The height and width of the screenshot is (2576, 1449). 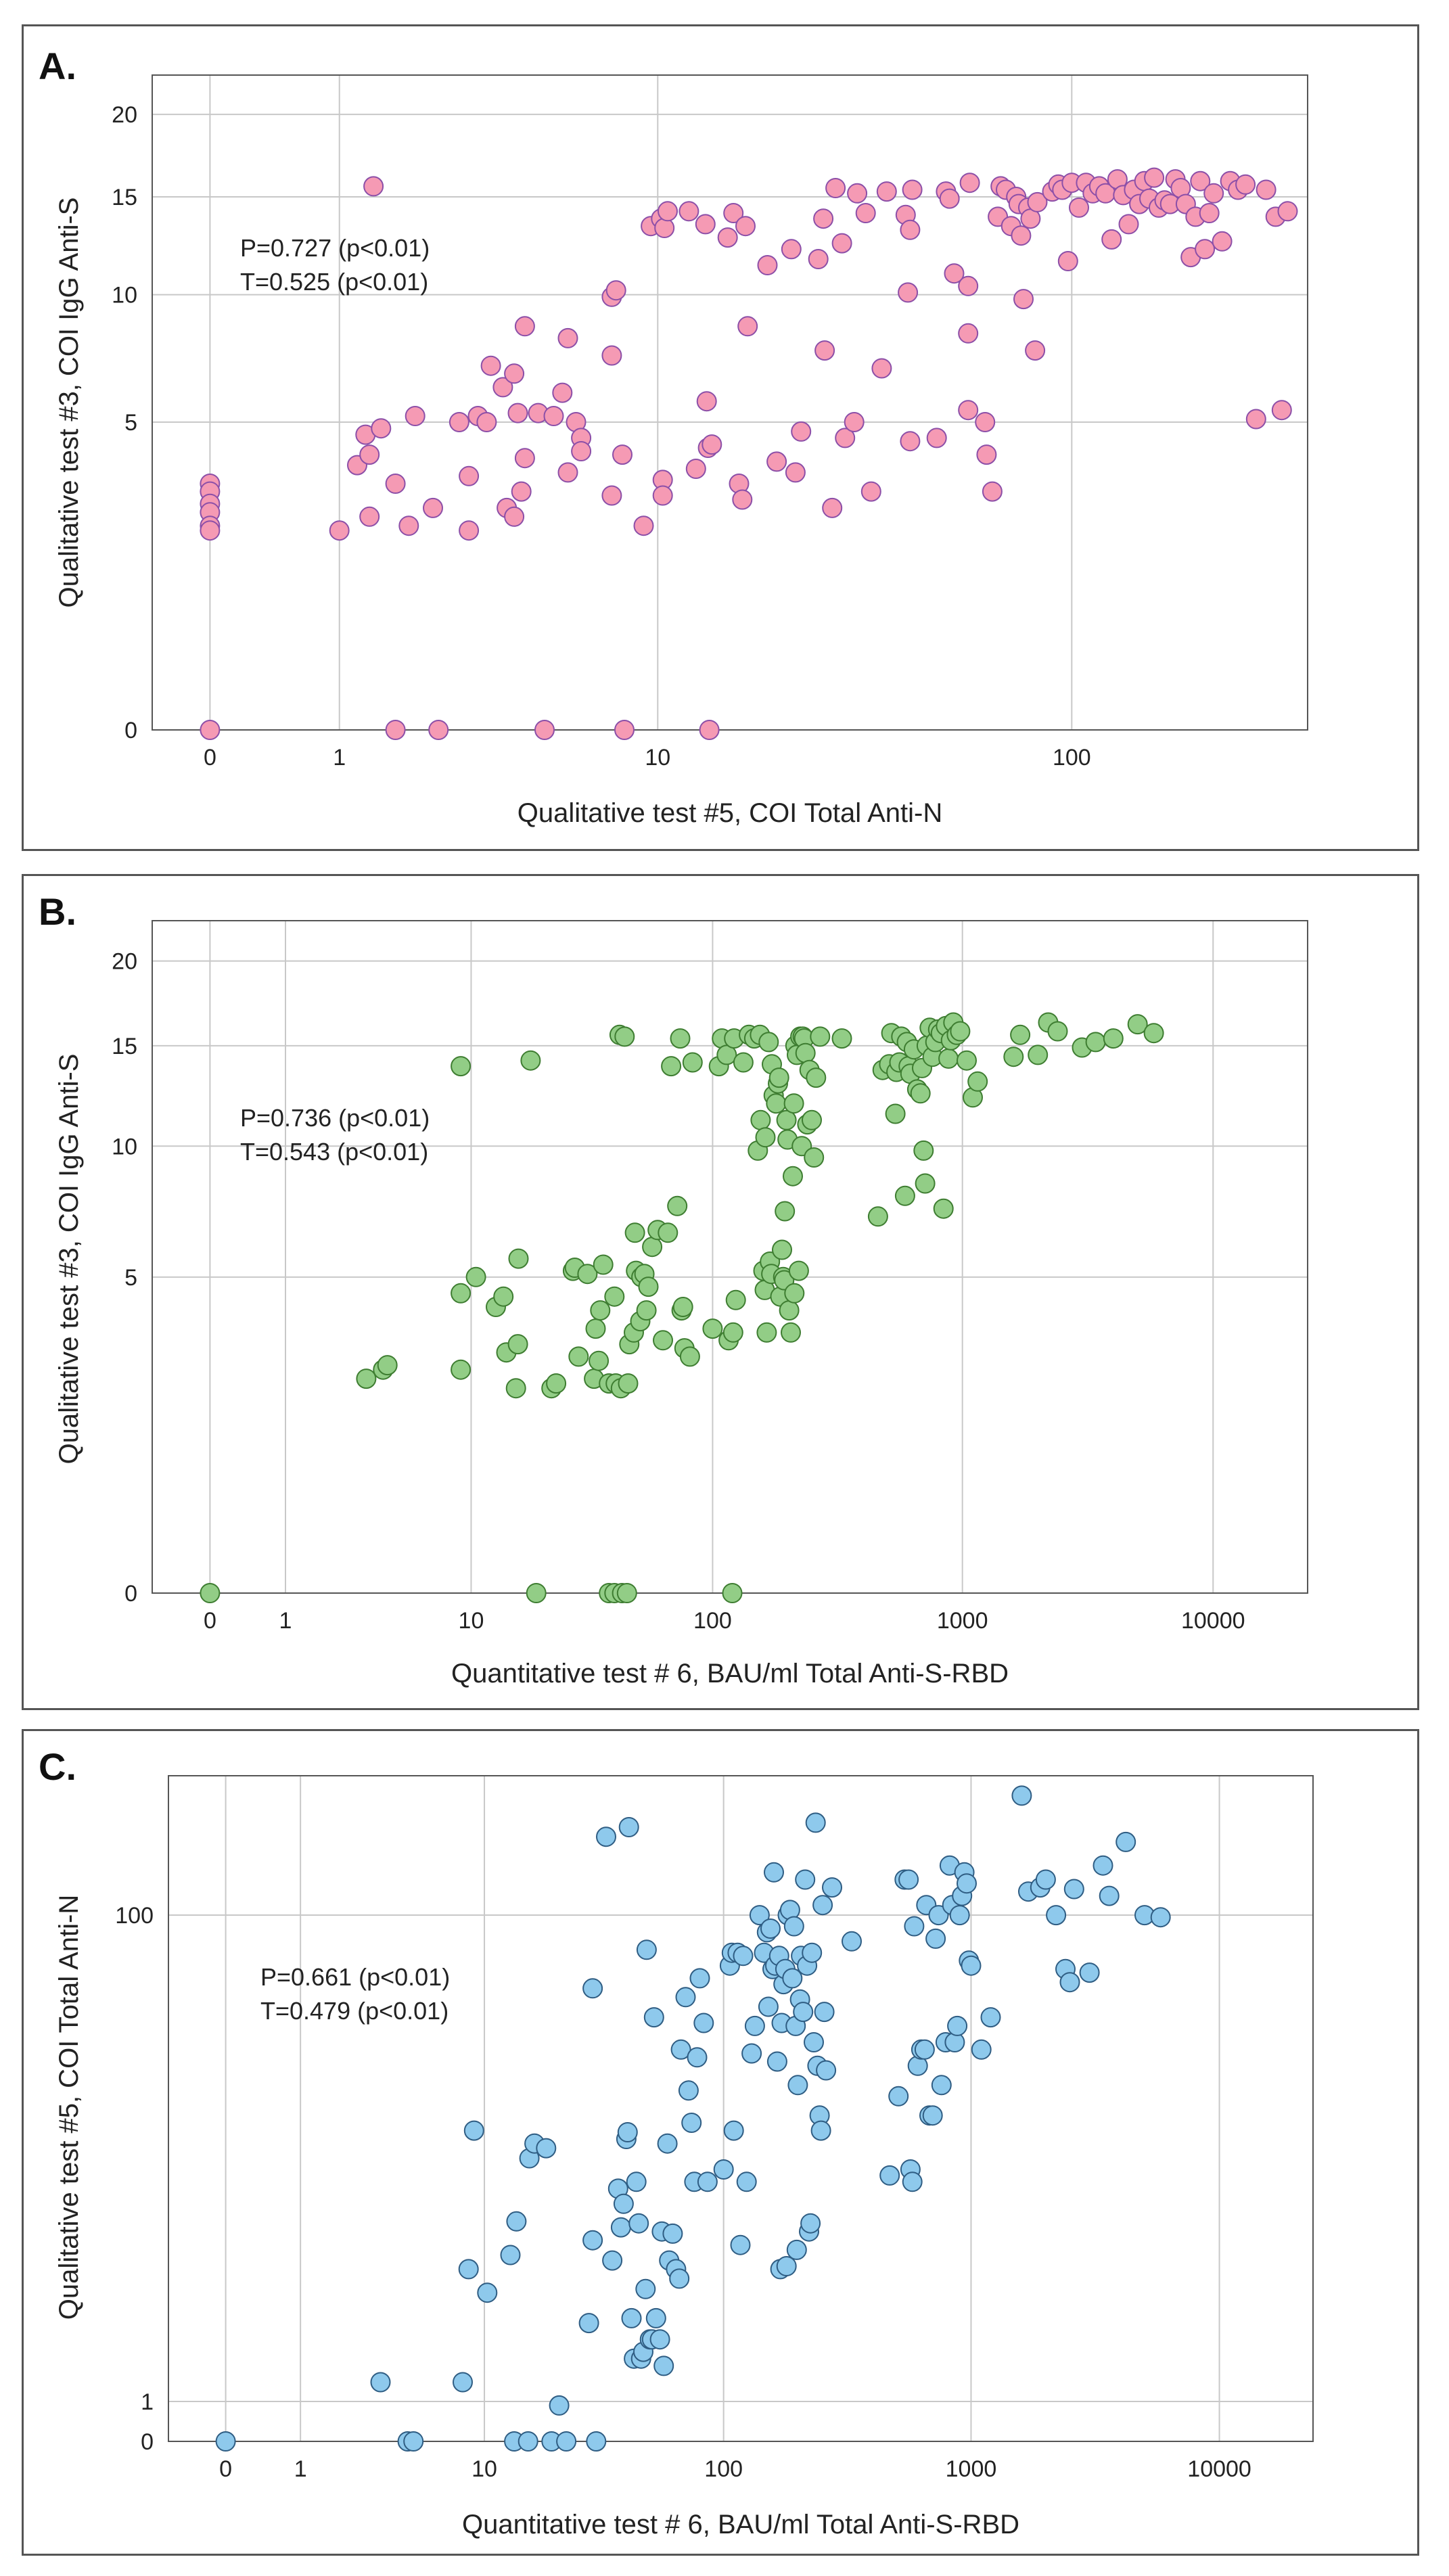 What do you see at coordinates (339, 757) in the screenshot?
I see `x-tick-label: 1` at bounding box center [339, 757].